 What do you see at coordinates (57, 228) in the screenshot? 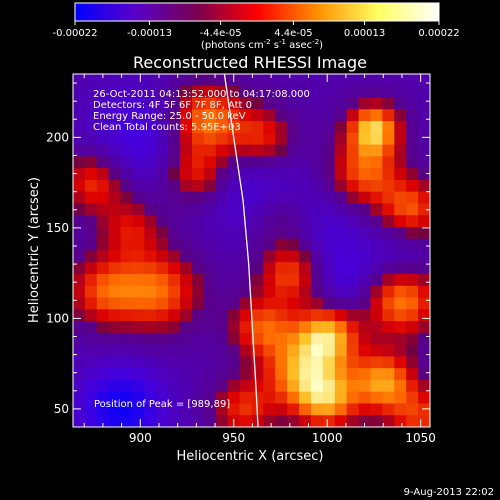
I see `y-tick-label: 150` at bounding box center [57, 228].